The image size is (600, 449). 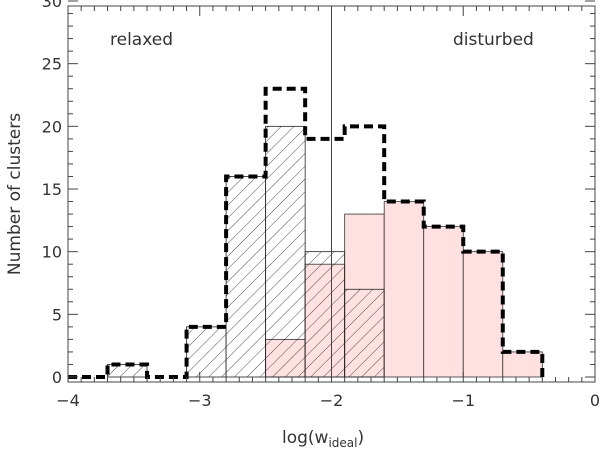 What do you see at coordinates (360, 438) in the screenshot?
I see `x-axis-title-close: )` at bounding box center [360, 438].